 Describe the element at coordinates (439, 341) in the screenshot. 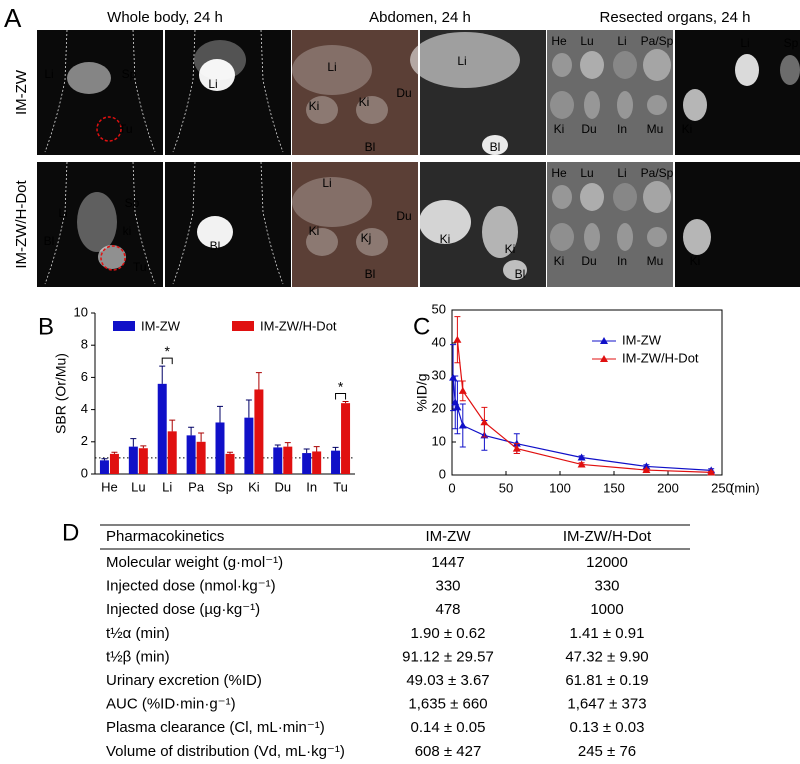

I see `y-tick-label: 40` at that location.